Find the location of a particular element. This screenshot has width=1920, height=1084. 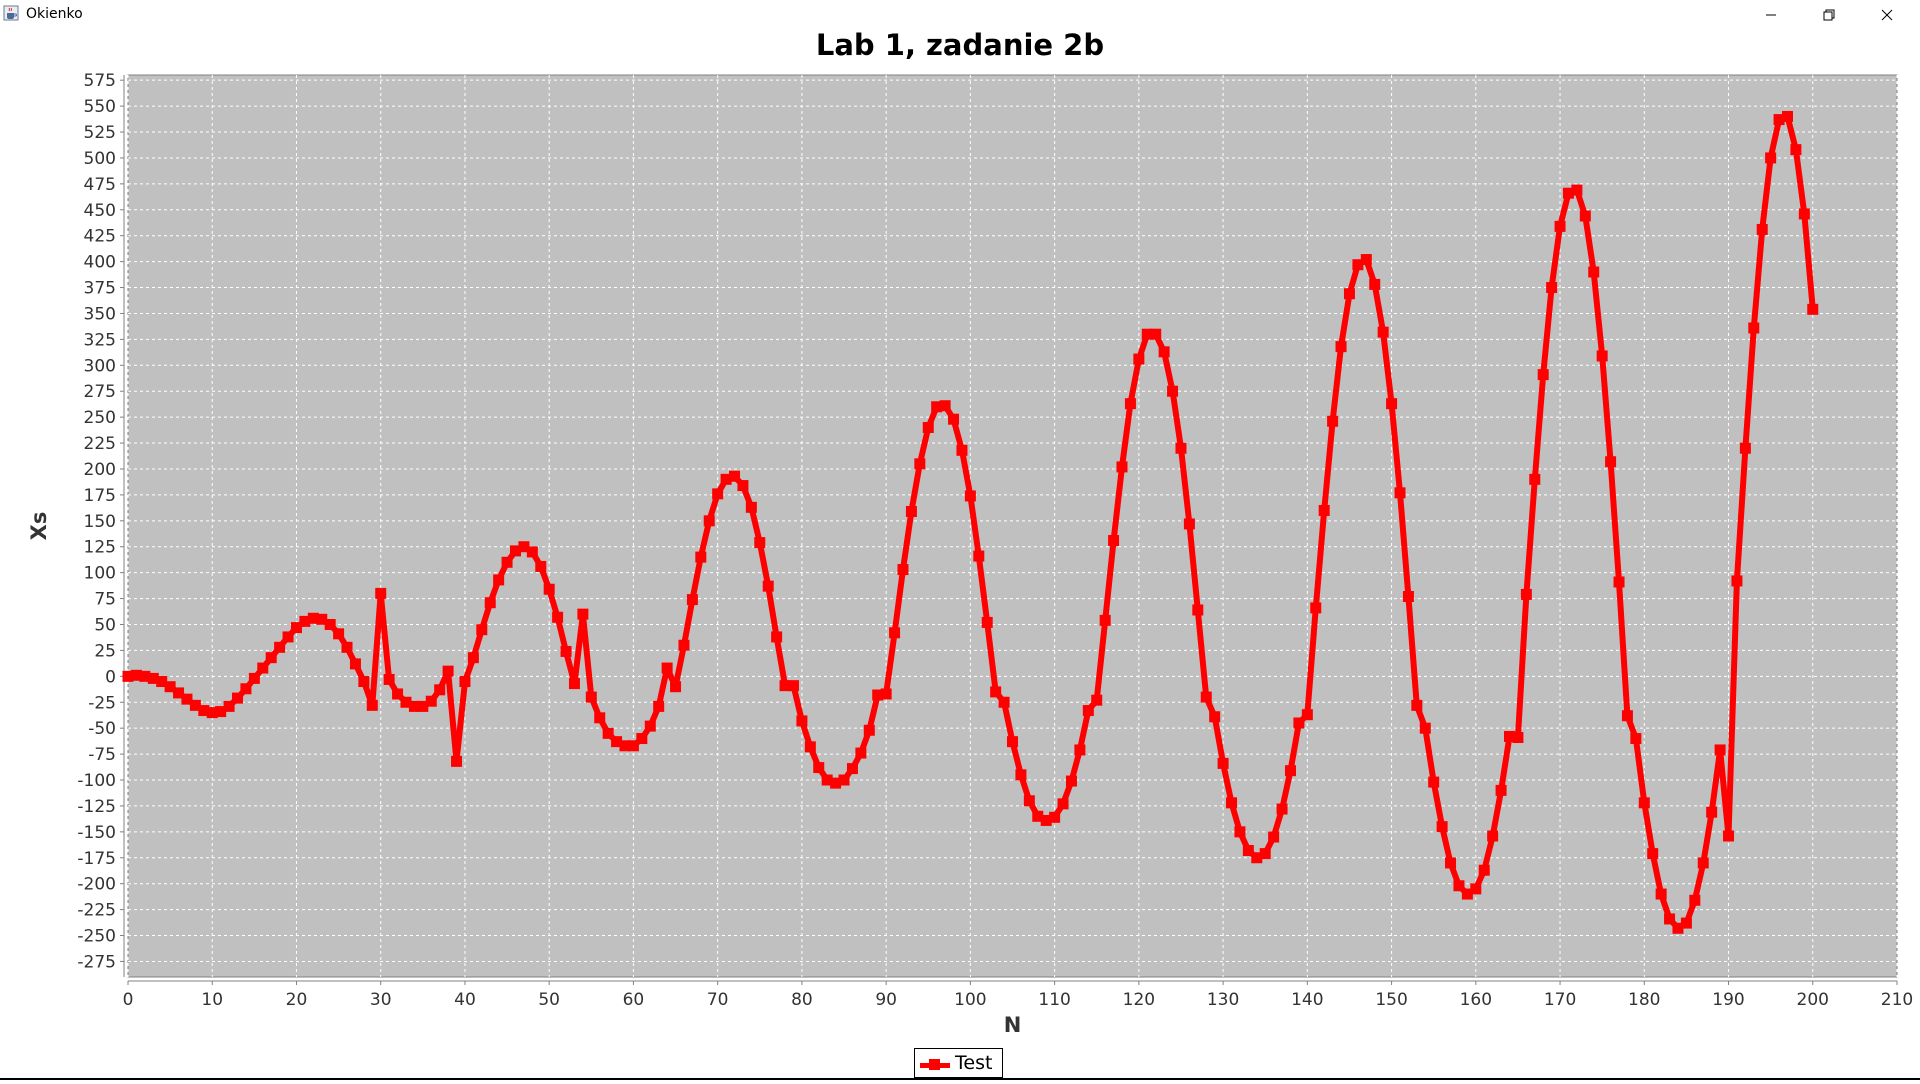

y-tick-label: -275 is located at coordinates (96, 962).